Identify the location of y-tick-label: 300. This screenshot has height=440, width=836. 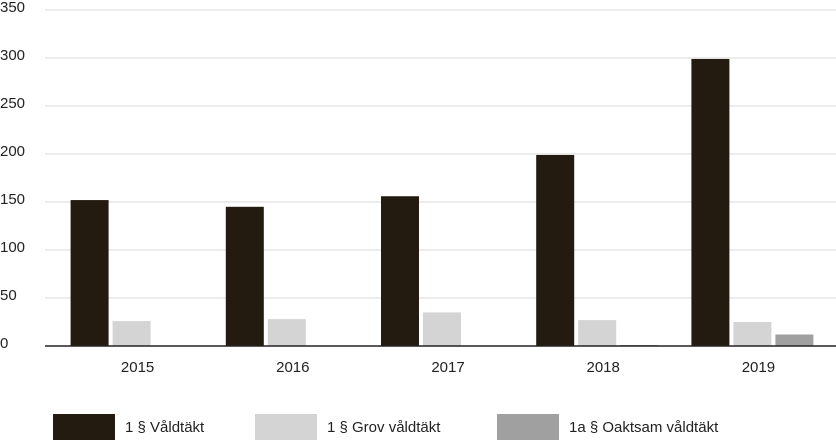
(12, 55).